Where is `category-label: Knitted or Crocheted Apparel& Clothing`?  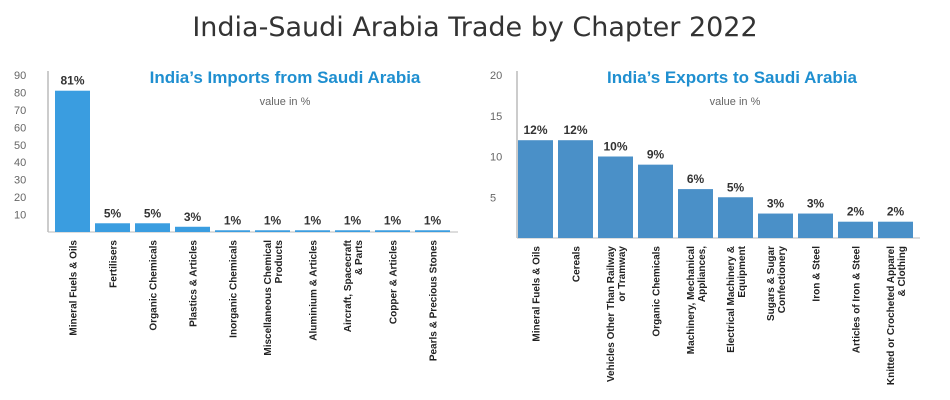
category-label: Knitted or Crocheted Apparel& Clothing is located at coordinates (897, 315).